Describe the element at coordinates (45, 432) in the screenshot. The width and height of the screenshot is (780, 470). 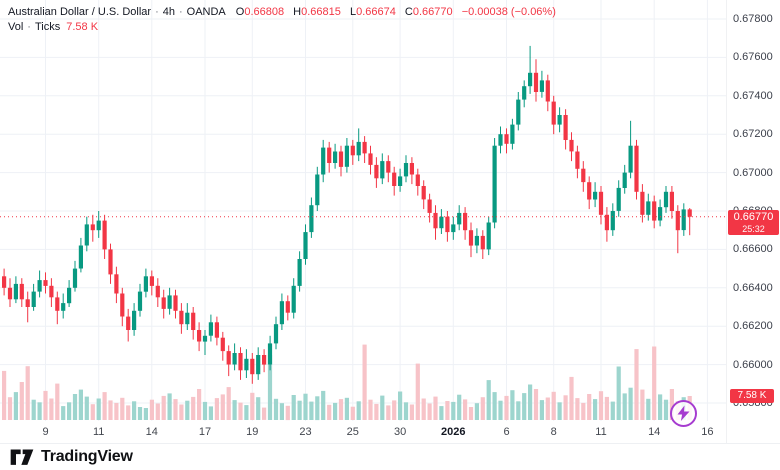
I see `time-tick-label: 9` at that location.